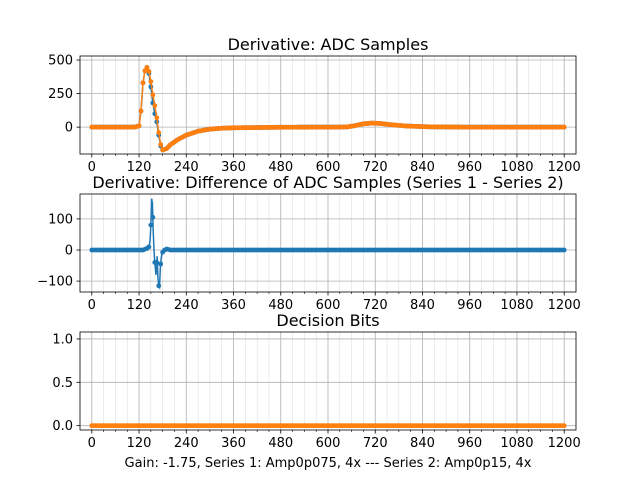  I want to click on y-tick-label: 1.0, so click(62, 339).